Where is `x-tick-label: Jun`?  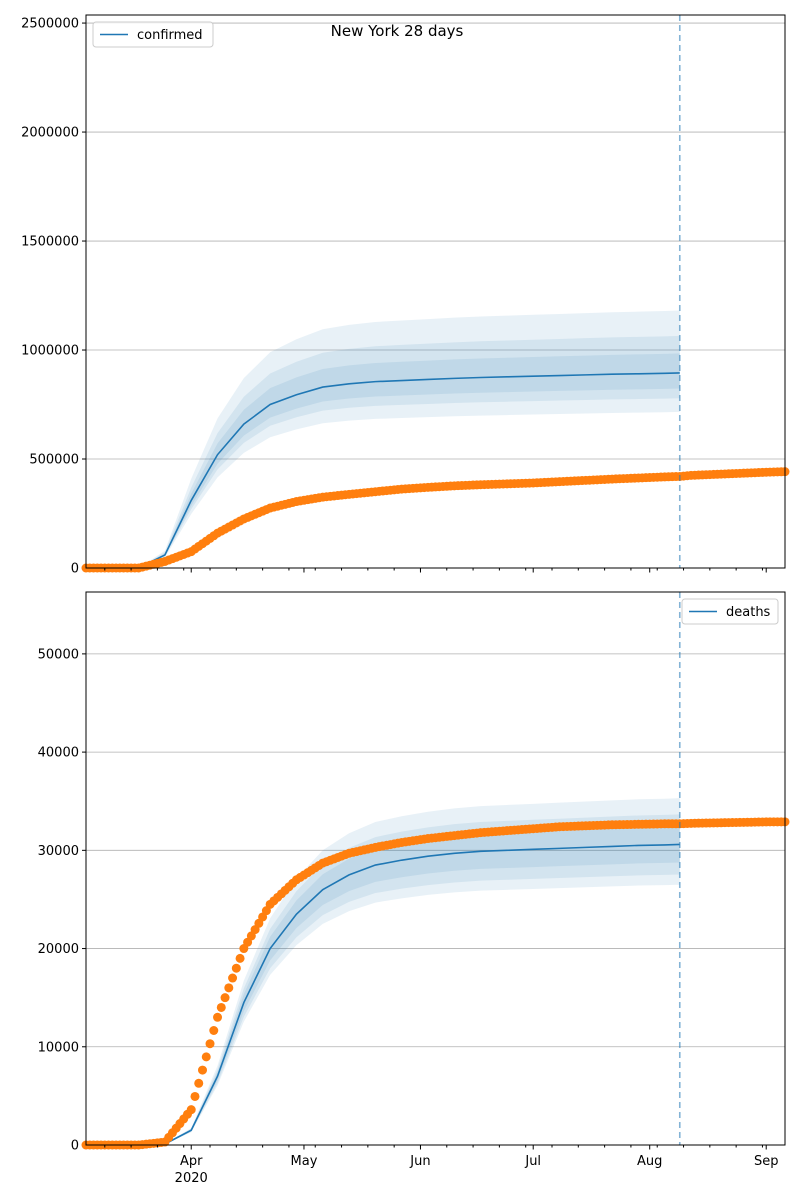 x-tick-label: Jun is located at coordinates (419, 1161).